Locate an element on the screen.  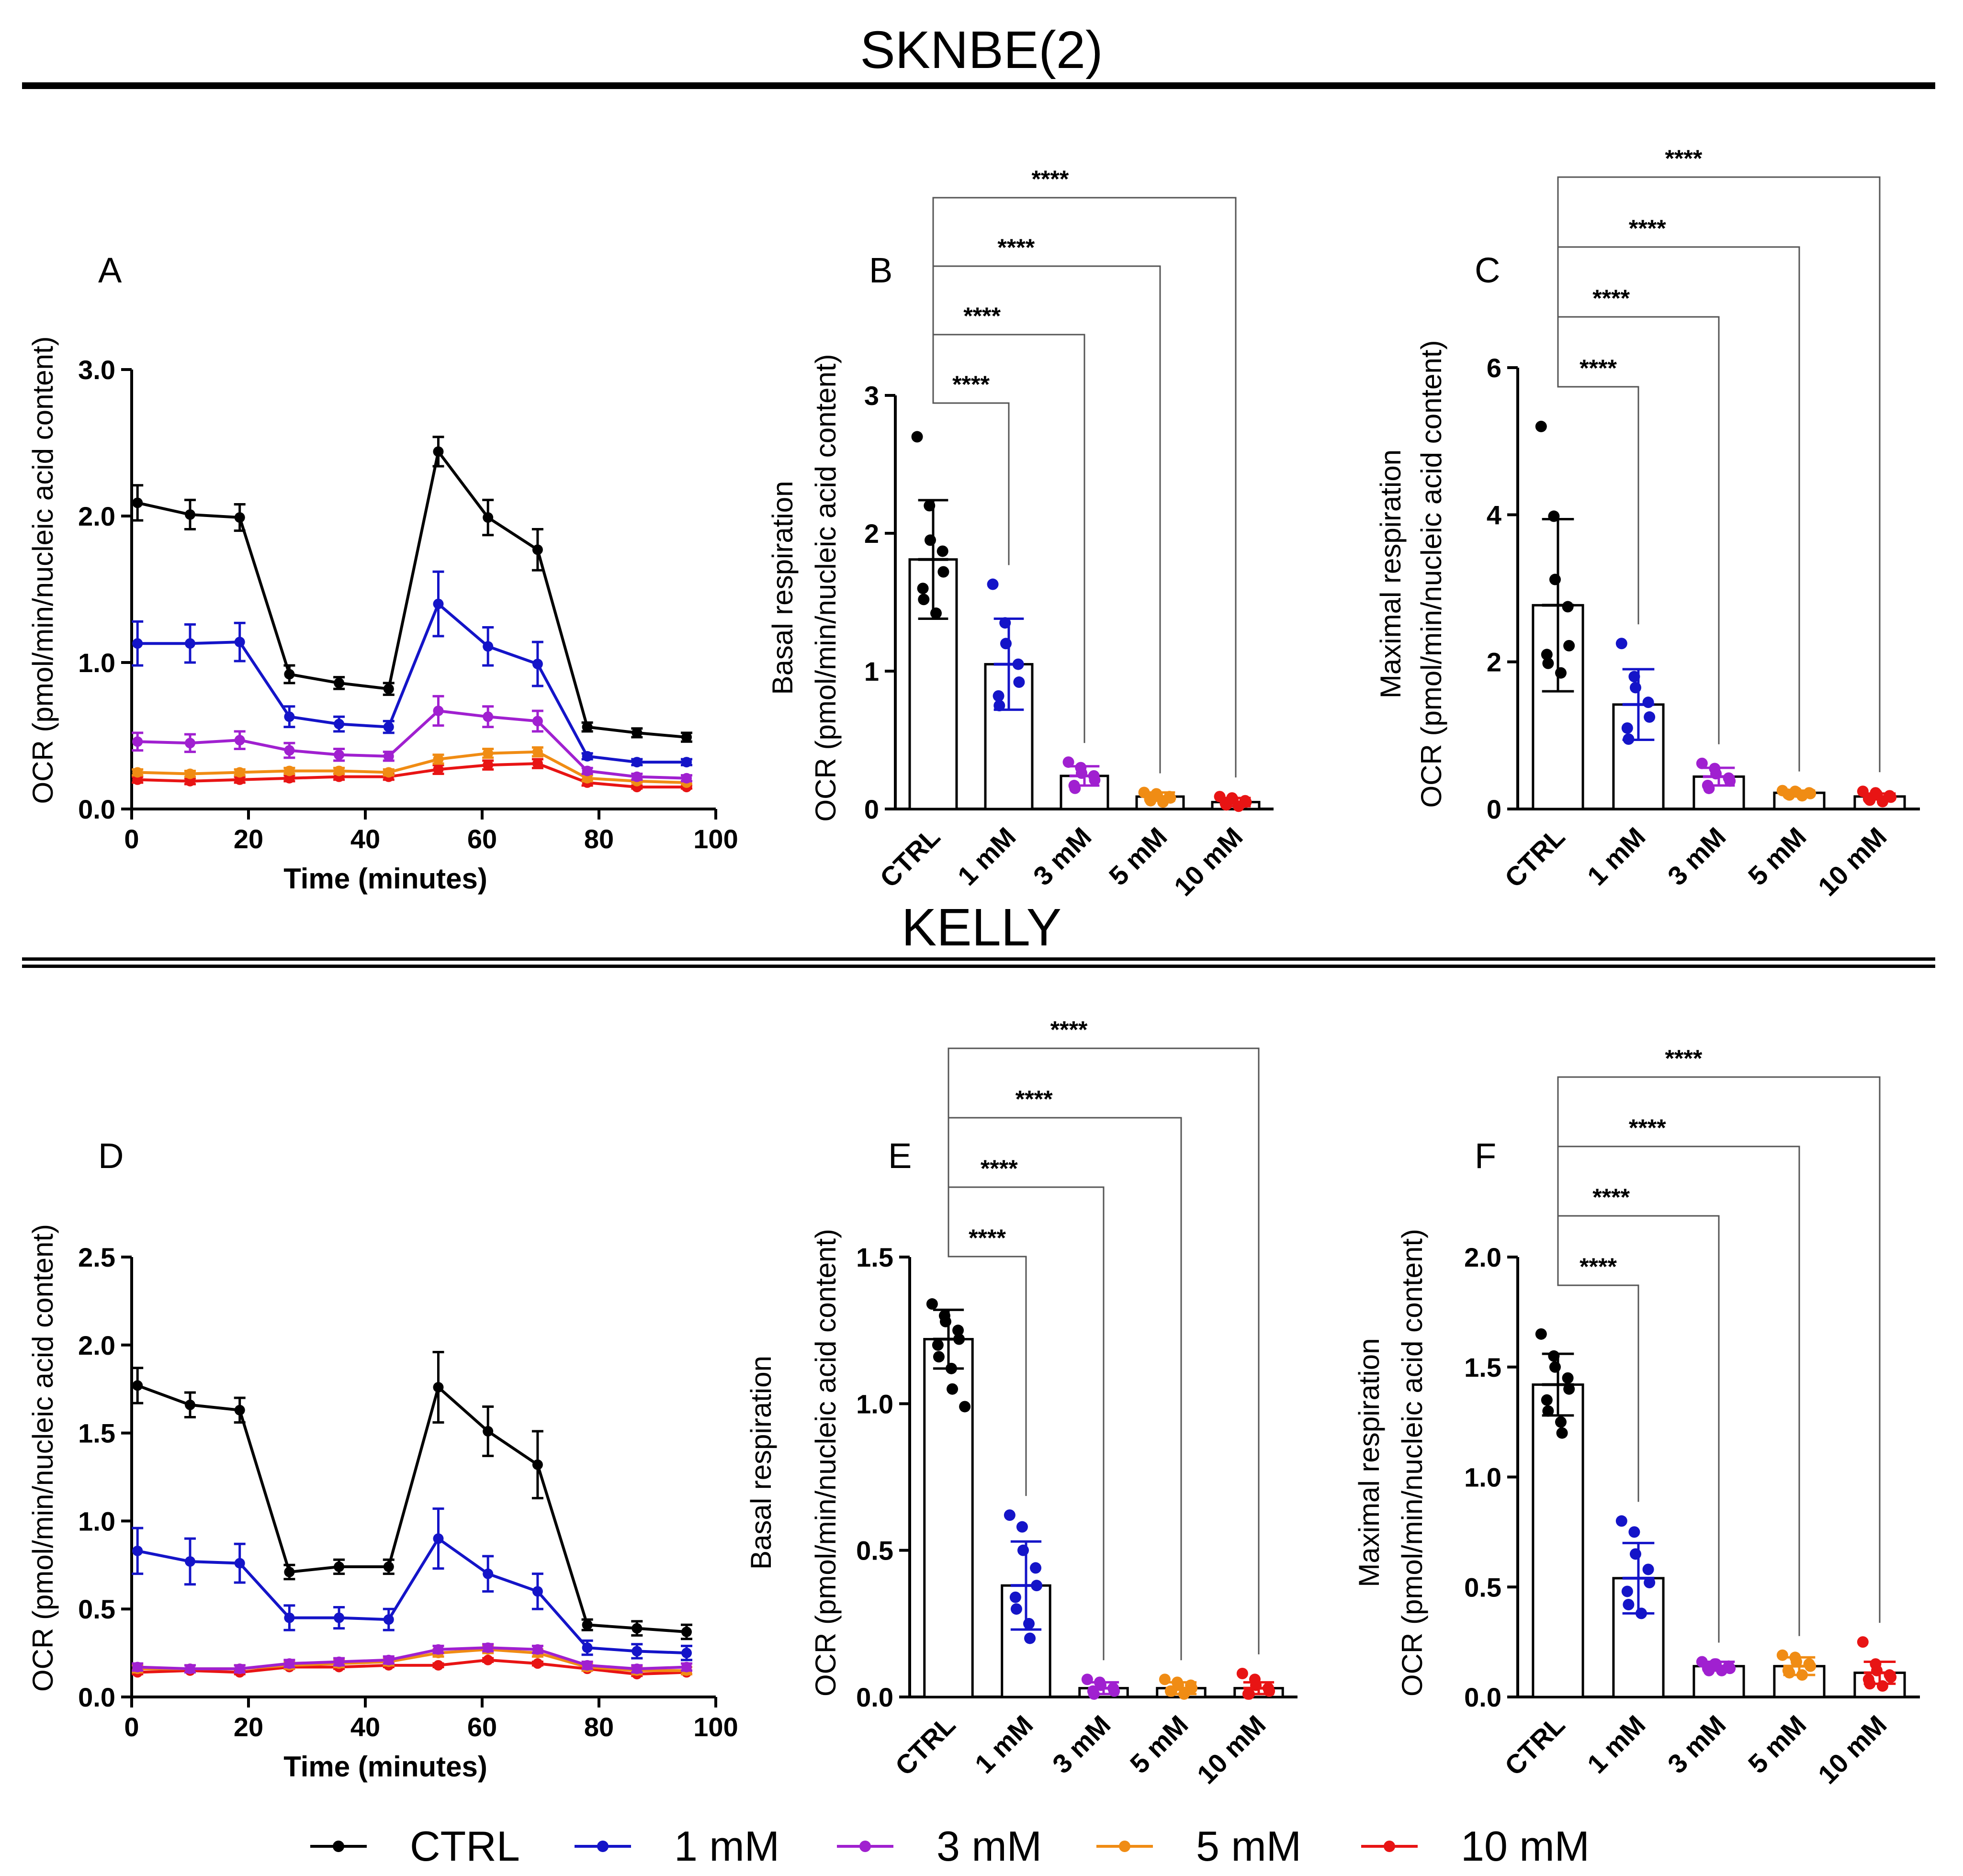
series-3-mm is located at coordinates (412, 1658).